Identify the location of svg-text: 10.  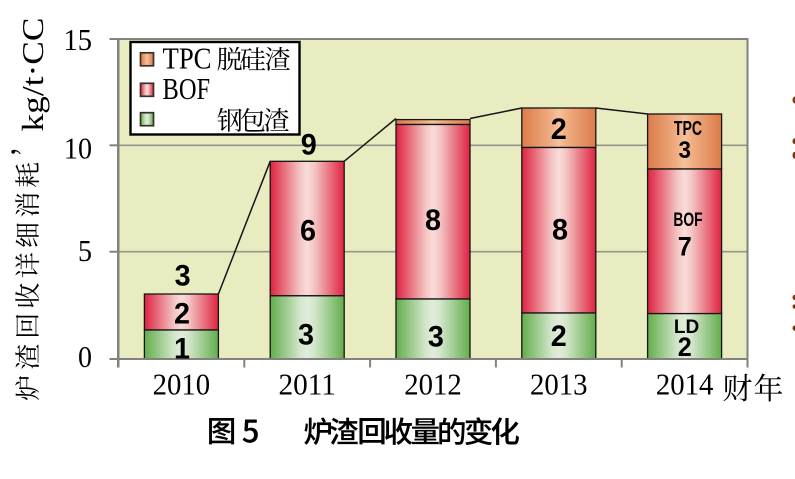
(78, 148).